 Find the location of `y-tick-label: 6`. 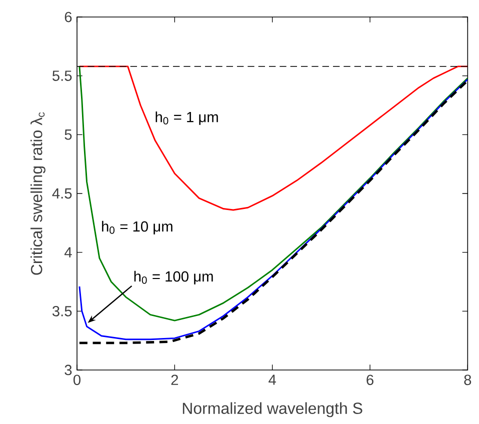

y-tick-label: 6 is located at coordinates (68, 17).